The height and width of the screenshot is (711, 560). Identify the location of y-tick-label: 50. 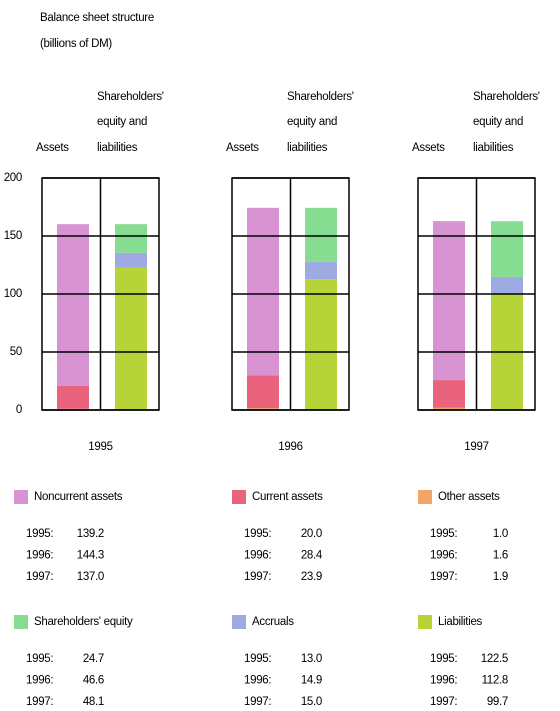
(16, 352).